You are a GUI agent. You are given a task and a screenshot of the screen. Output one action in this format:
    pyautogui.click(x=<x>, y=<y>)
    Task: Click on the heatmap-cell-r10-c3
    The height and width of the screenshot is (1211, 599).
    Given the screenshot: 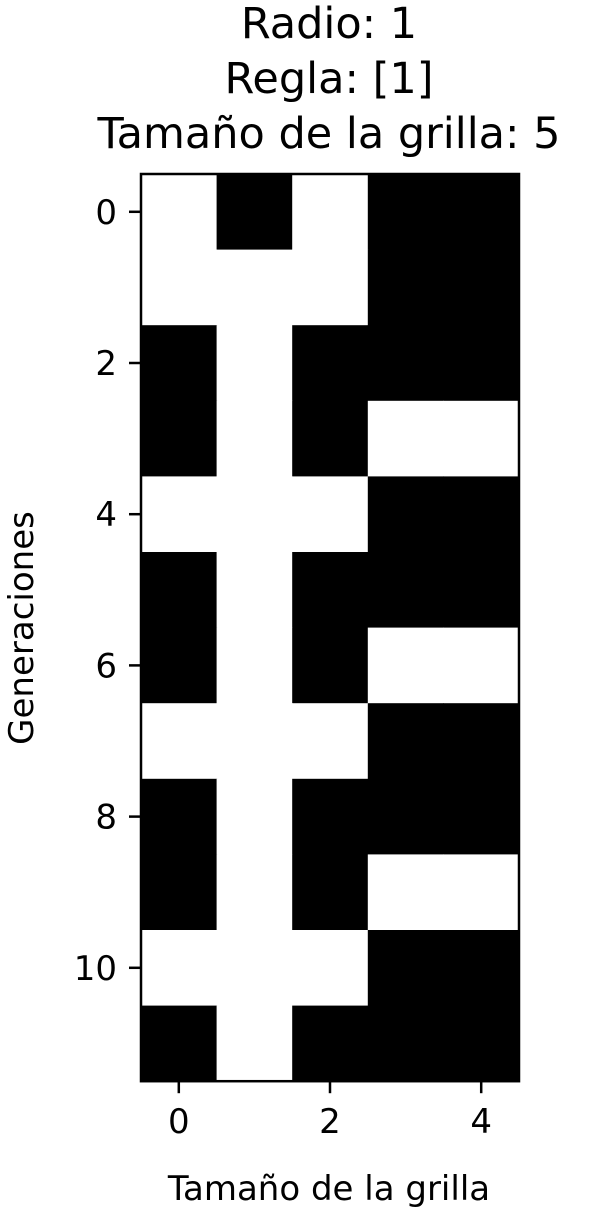 What is the action you would take?
    pyautogui.click(x=405, y=968)
    